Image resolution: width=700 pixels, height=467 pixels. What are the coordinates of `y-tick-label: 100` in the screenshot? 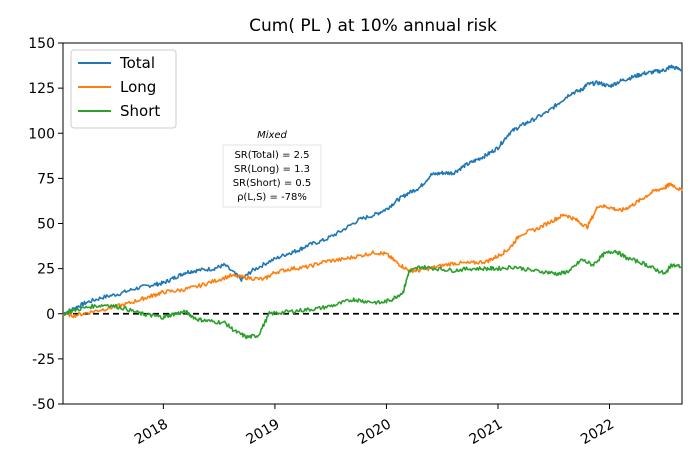 It's located at (41, 134).